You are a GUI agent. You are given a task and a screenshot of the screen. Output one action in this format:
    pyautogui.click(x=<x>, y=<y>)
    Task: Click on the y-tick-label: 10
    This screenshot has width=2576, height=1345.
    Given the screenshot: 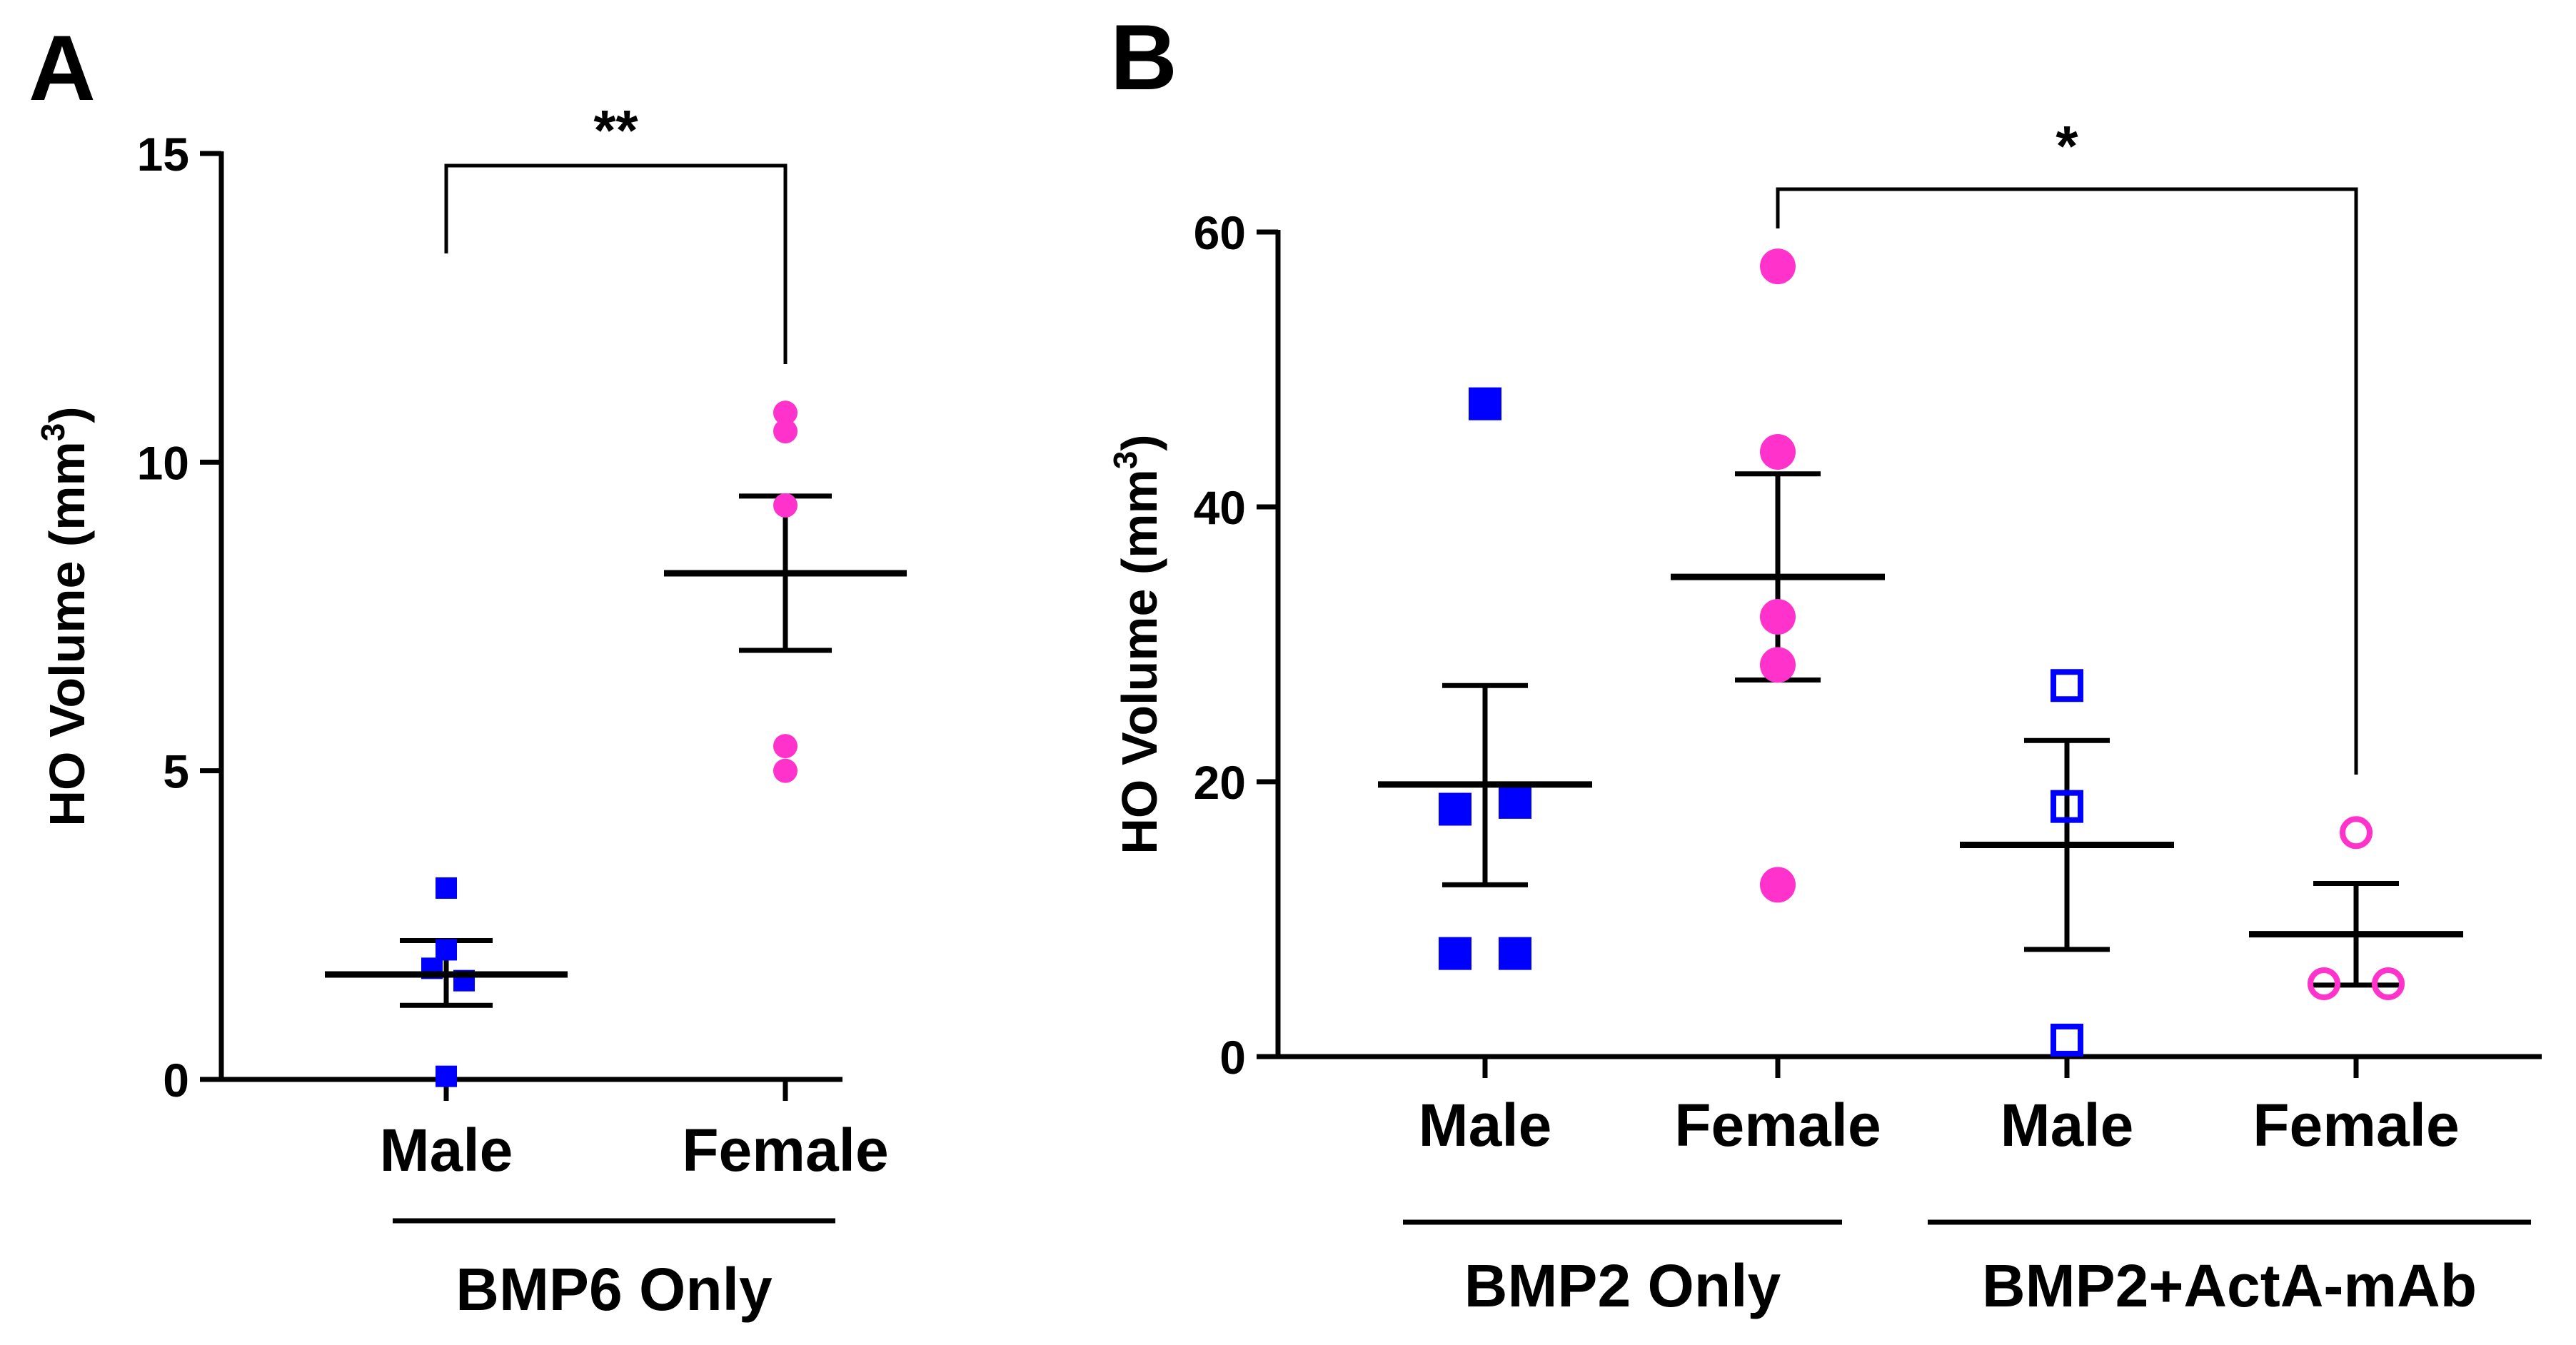 What is the action you would take?
    pyautogui.click(x=163, y=462)
    